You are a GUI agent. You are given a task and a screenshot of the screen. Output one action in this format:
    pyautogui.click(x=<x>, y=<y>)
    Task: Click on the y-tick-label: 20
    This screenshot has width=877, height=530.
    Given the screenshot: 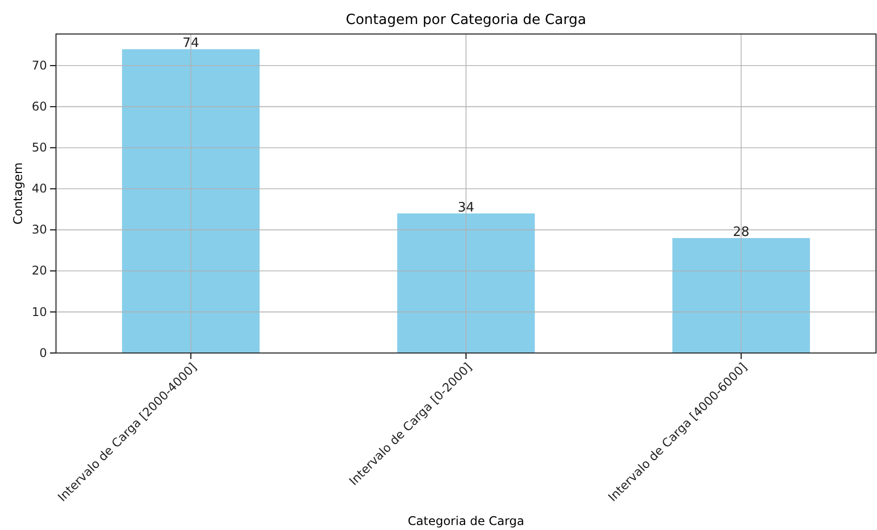 What is the action you would take?
    pyautogui.click(x=39, y=271)
    